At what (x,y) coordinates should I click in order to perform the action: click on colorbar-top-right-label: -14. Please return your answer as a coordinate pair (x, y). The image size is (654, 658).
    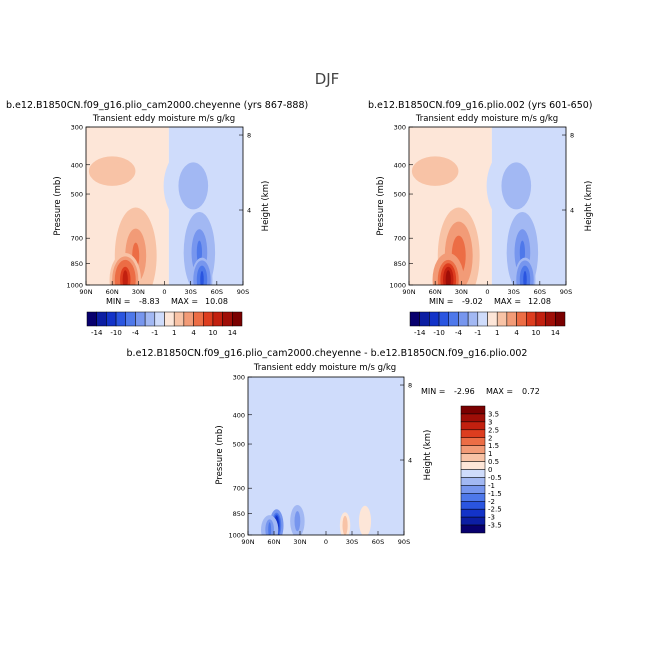
    Looking at the image, I should click on (420, 333).